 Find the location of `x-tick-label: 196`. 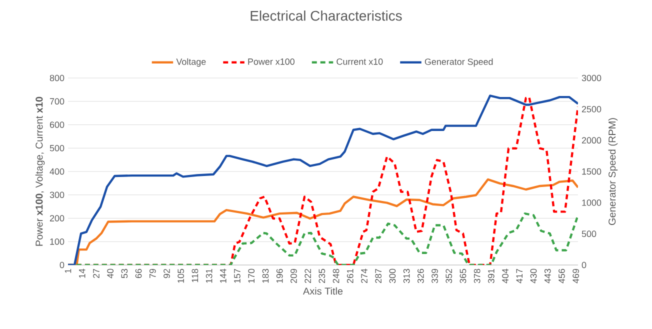

x-tick-label: 196 is located at coordinates (279, 275).